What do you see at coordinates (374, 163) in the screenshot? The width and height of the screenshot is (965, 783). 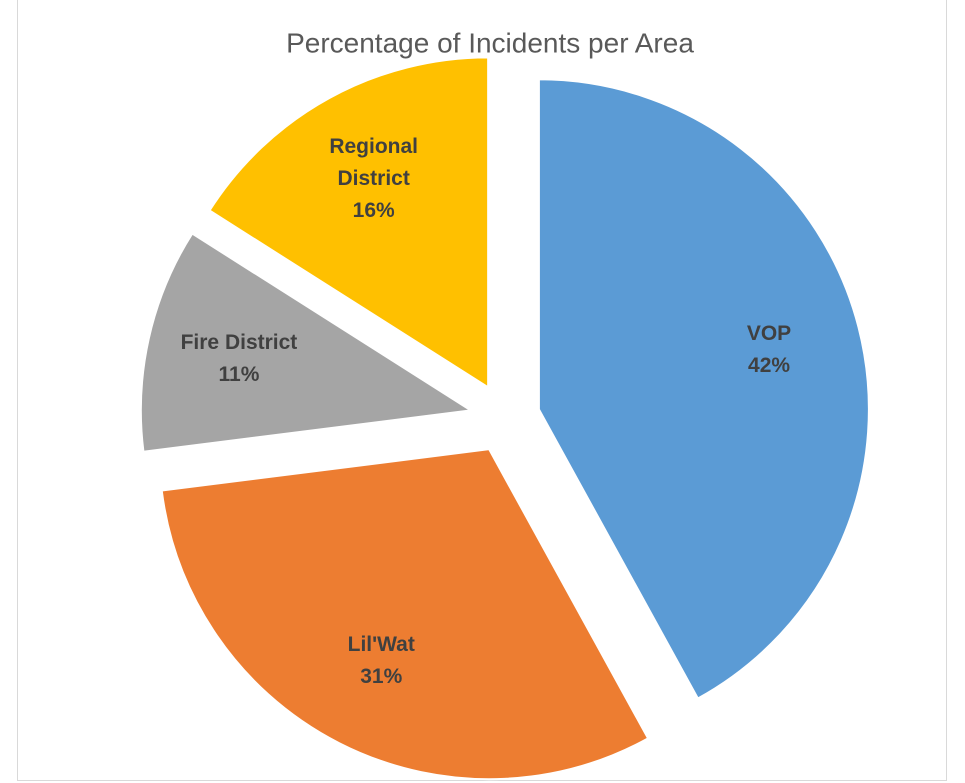 I see `slice-name: Regional District` at bounding box center [374, 163].